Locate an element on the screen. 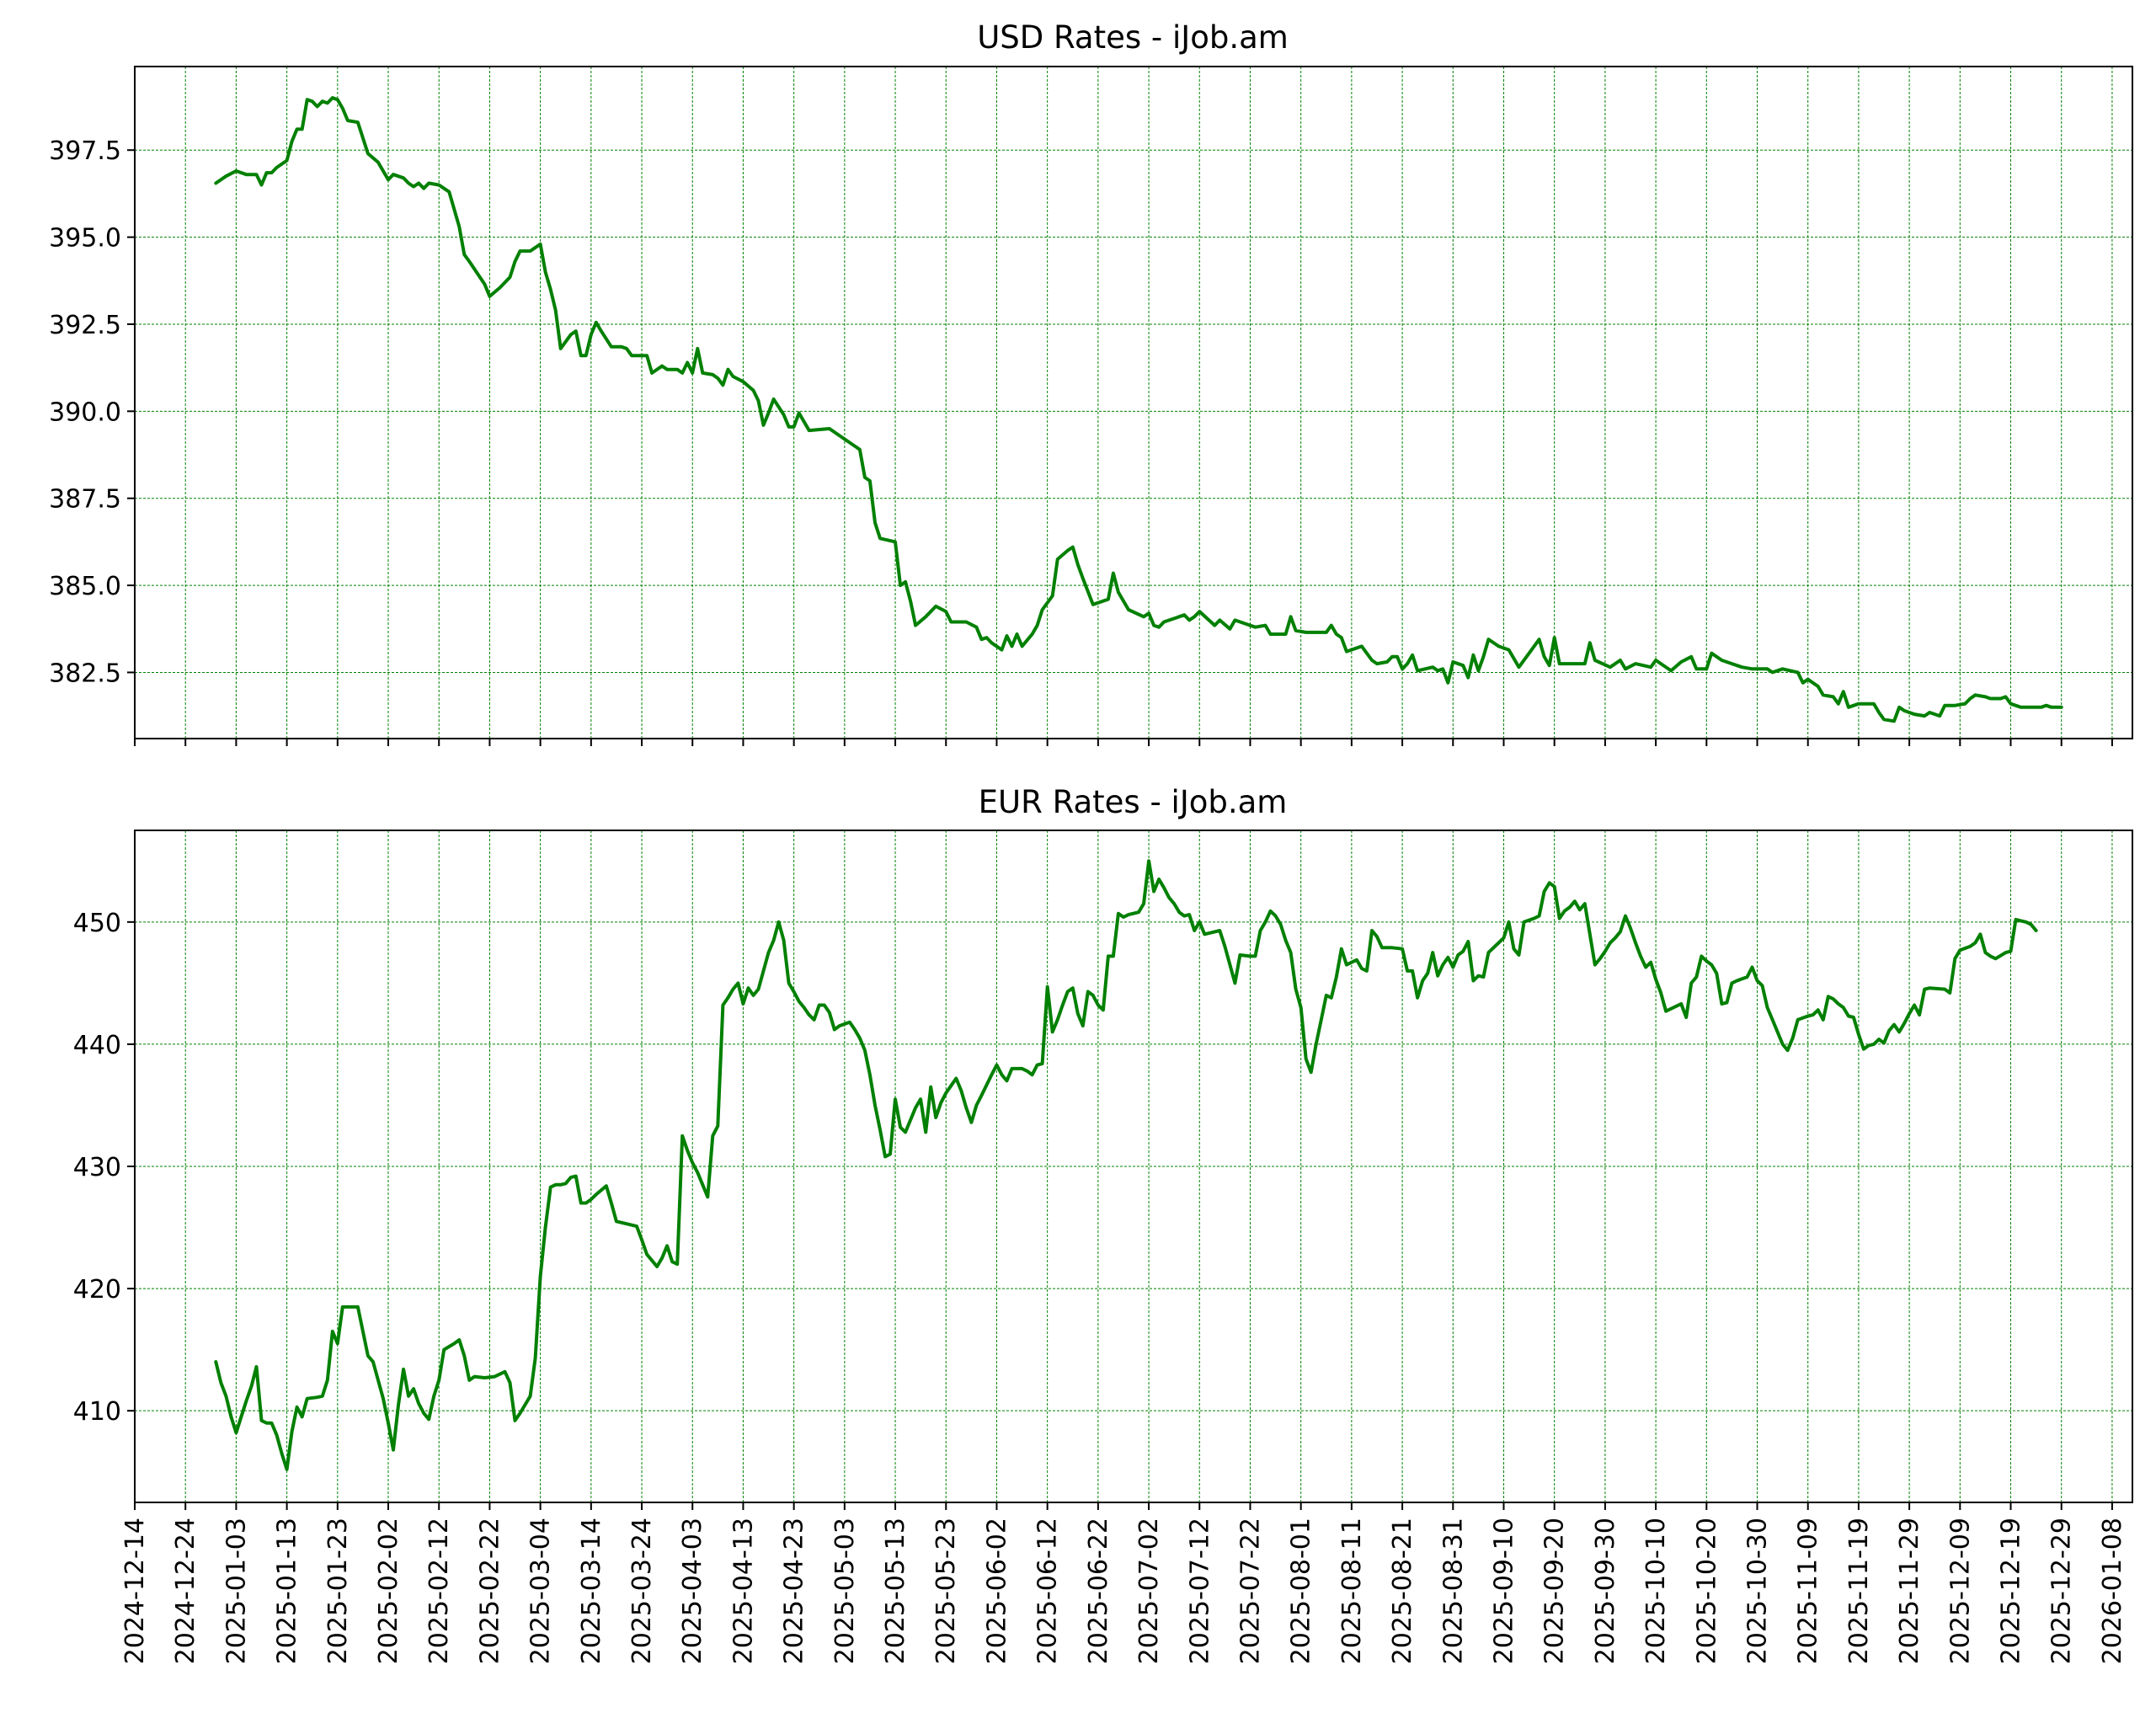  eur-x-tick-label: 2025-11-29 is located at coordinates (1909, 1591).